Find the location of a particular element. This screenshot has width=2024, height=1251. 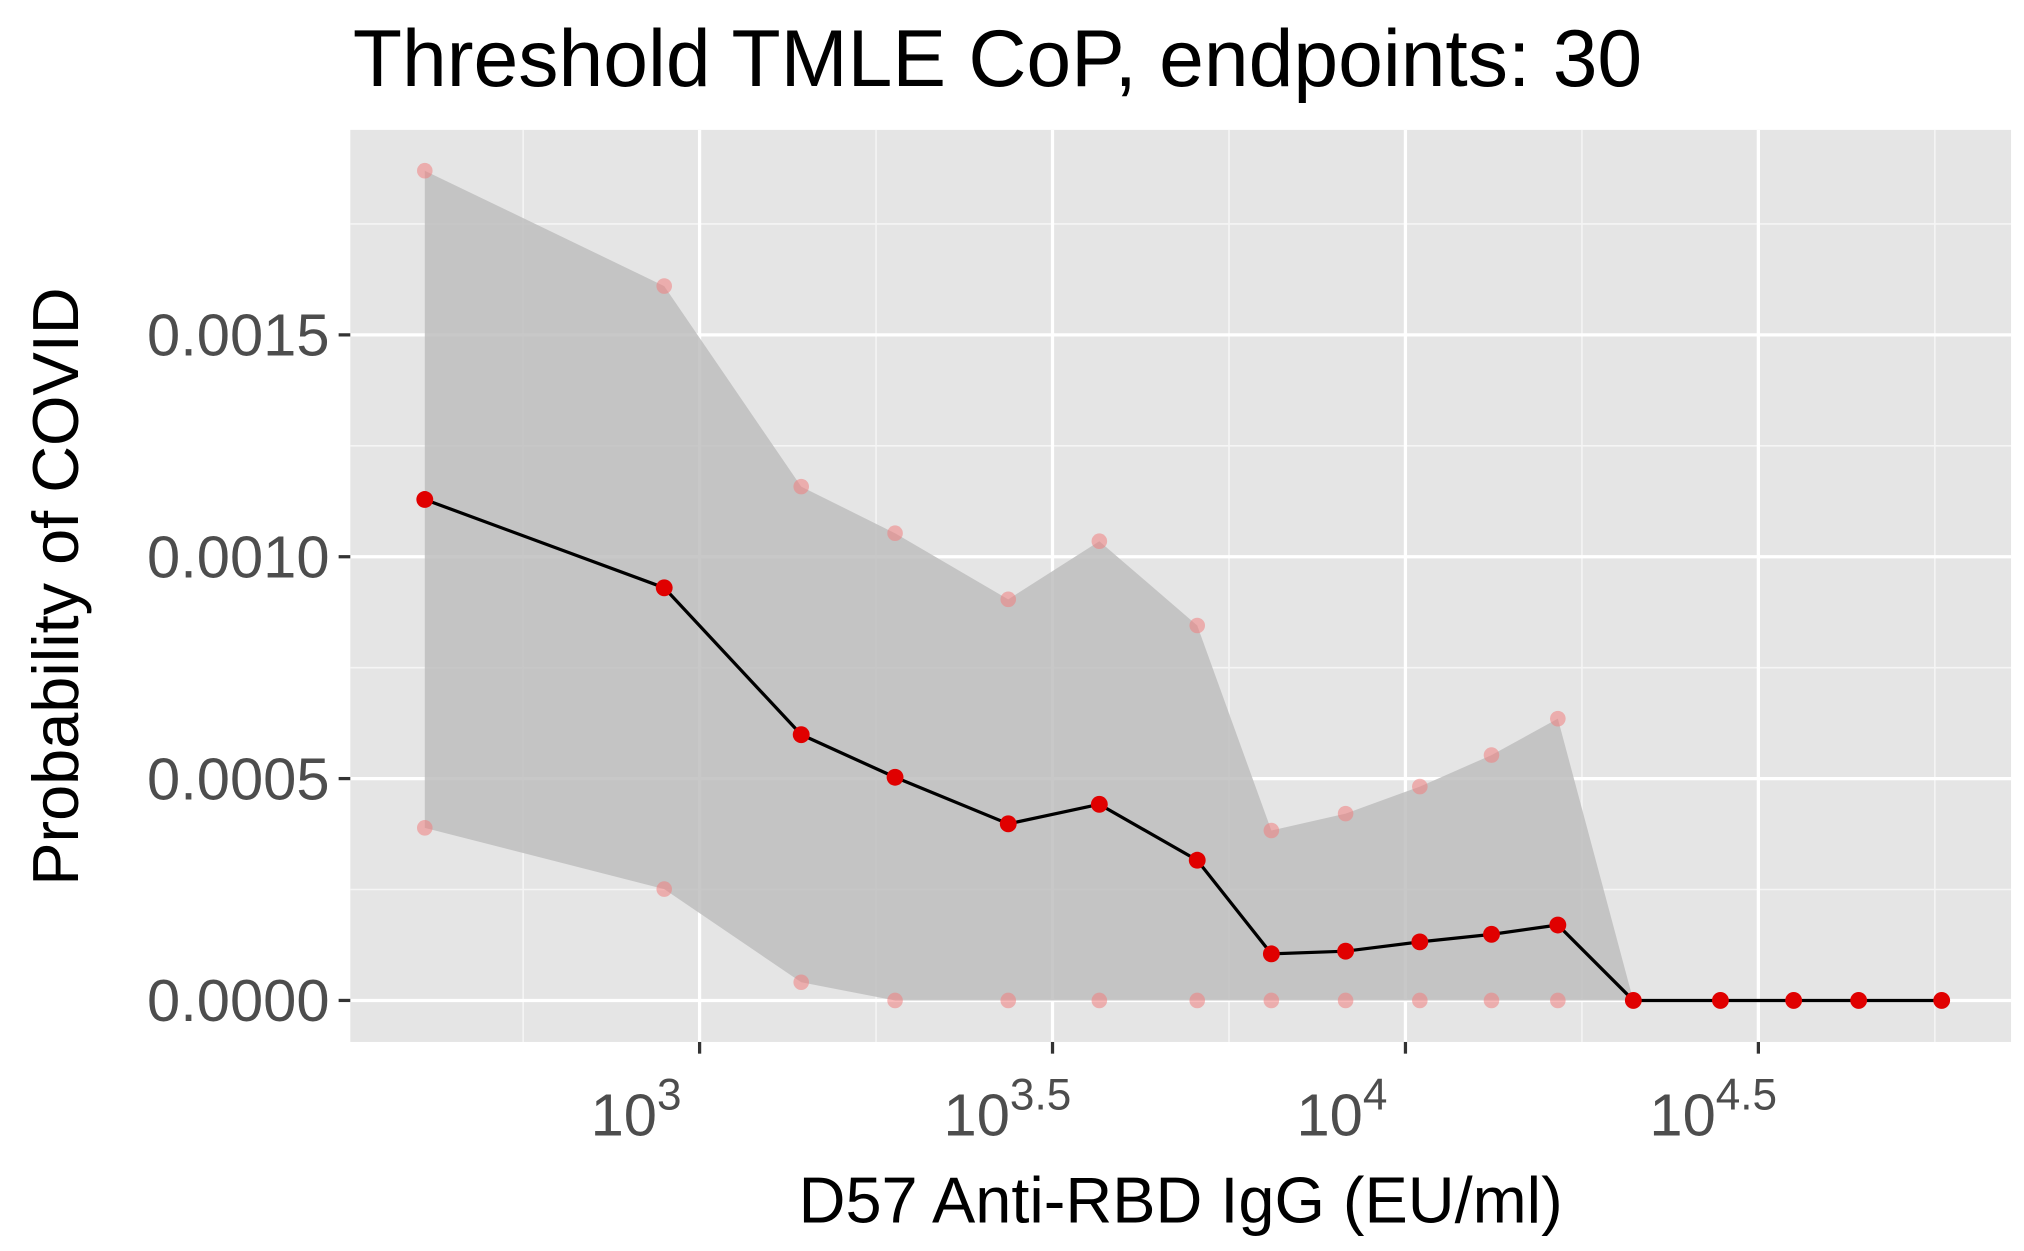

y-tick-label: 0.0005 is located at coordinates (238, 778).